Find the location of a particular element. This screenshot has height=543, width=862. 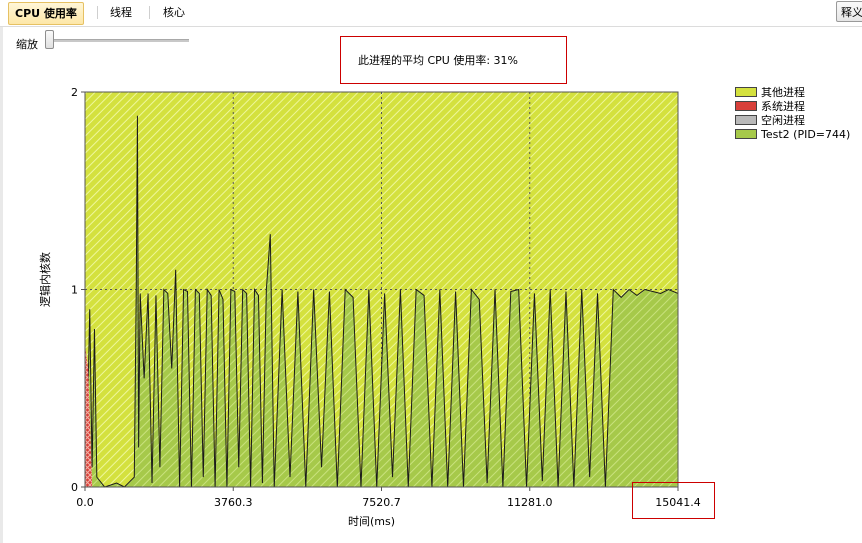

x-max-highlight is located at coordinates (673, 500).